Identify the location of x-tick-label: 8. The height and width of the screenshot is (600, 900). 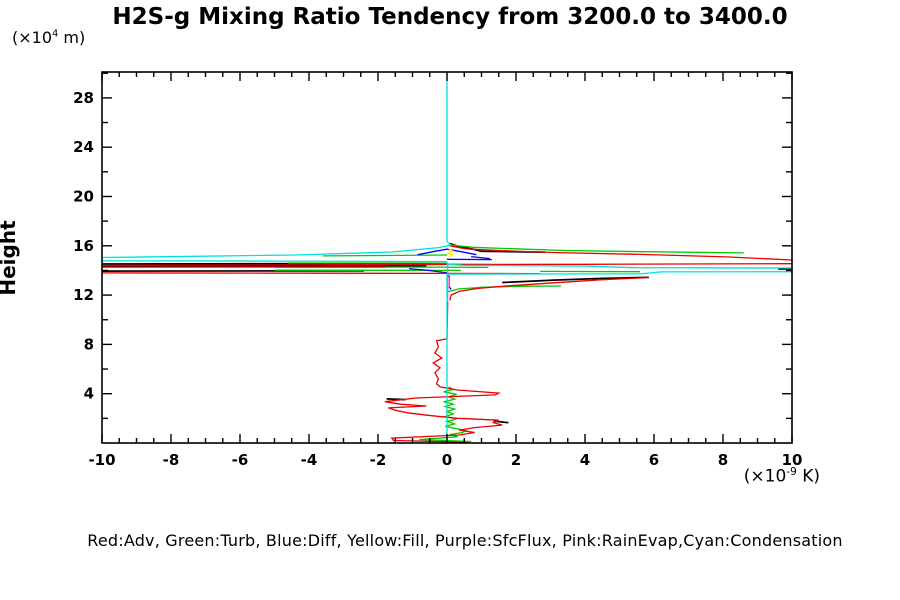
(723, 460).